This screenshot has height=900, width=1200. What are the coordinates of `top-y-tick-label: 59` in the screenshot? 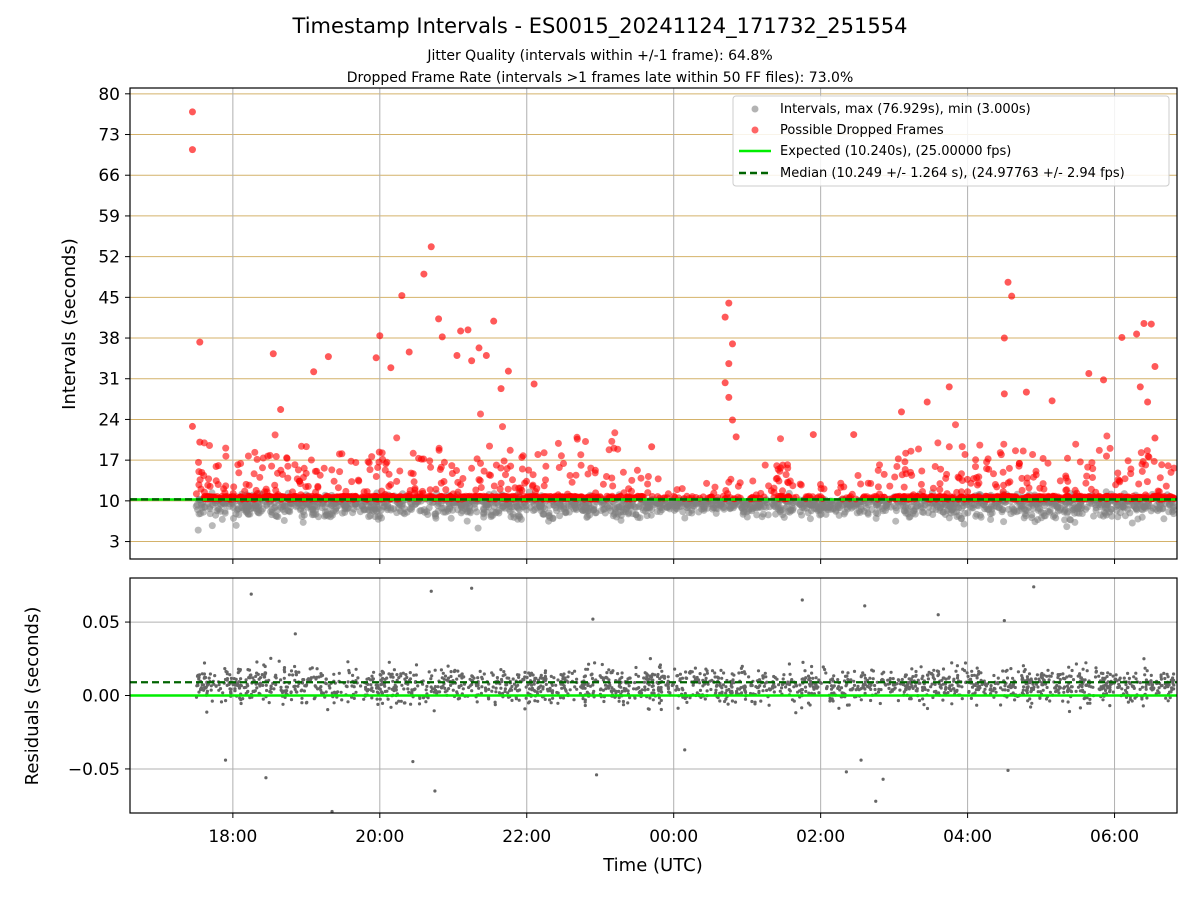 It's located at (109, 217).